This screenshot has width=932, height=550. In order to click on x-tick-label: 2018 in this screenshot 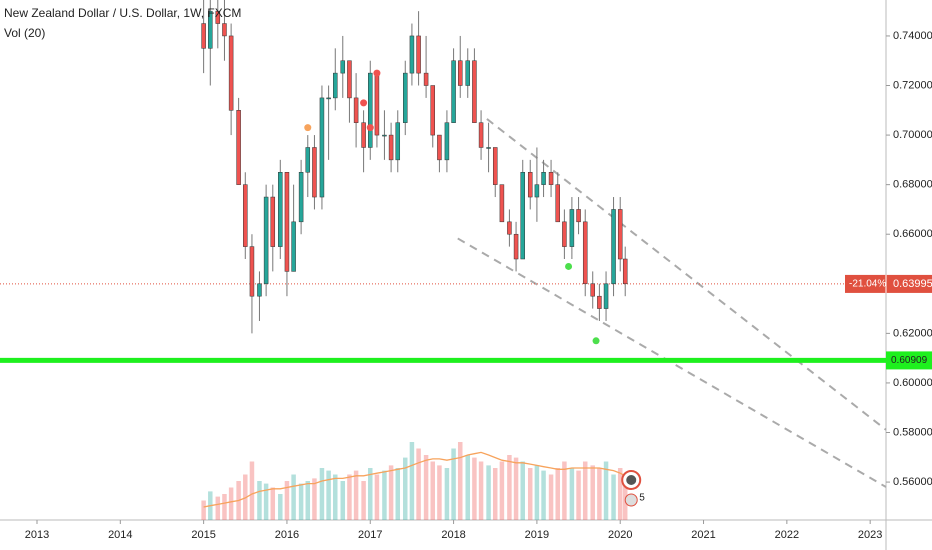, I will do `click(453, 535)`.